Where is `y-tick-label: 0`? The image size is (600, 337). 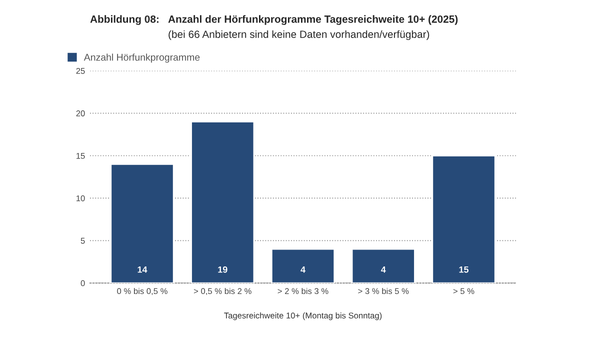 y-tick-label: 0 is located at coordinates (82, 283).